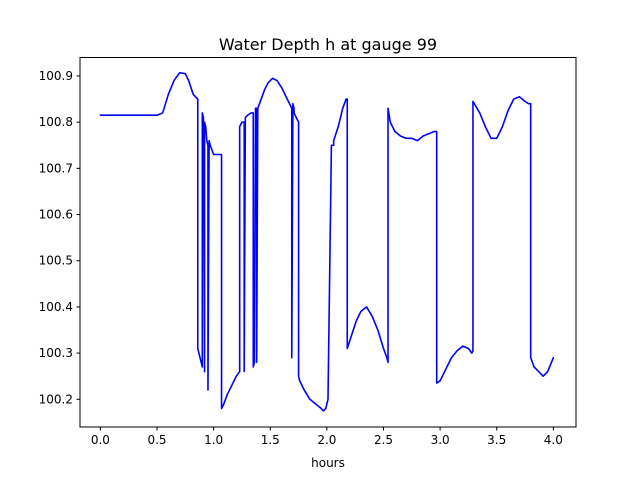 Image resolution: width=640 pixels, height=480 pixels. Describe the element at coordinates (156, 440) in the screenshot. I see `x-tick-label: 0.5` at that location.